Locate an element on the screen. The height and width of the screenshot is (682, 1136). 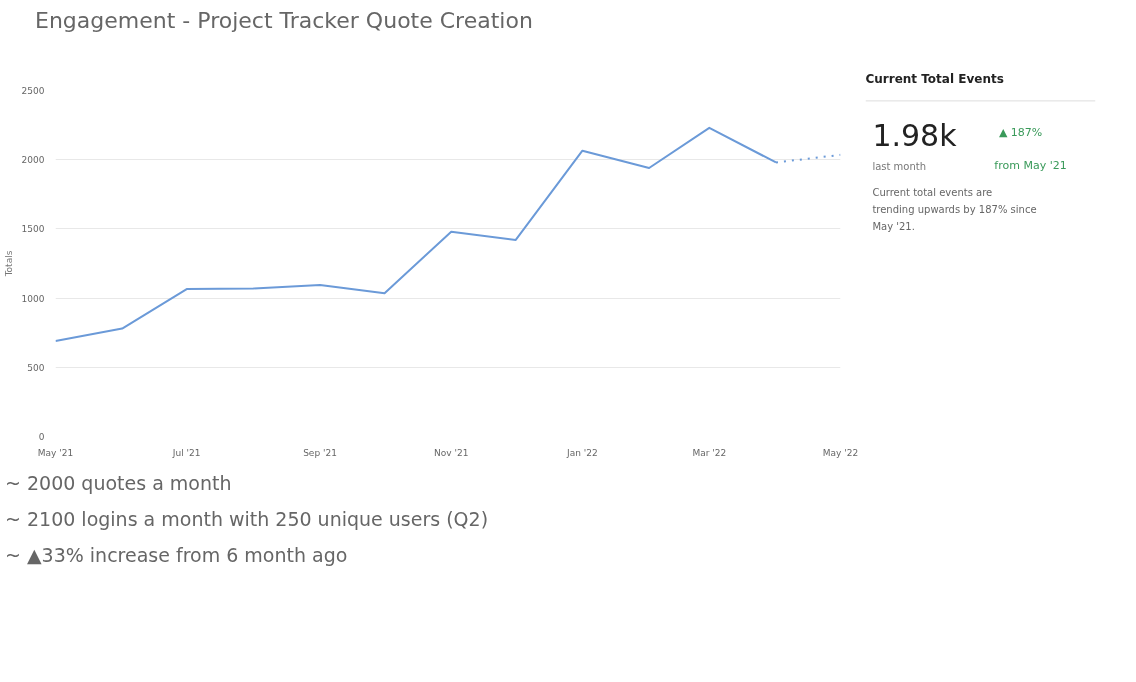
y-tick-label: 2500 is located at coordinates (33, 91).